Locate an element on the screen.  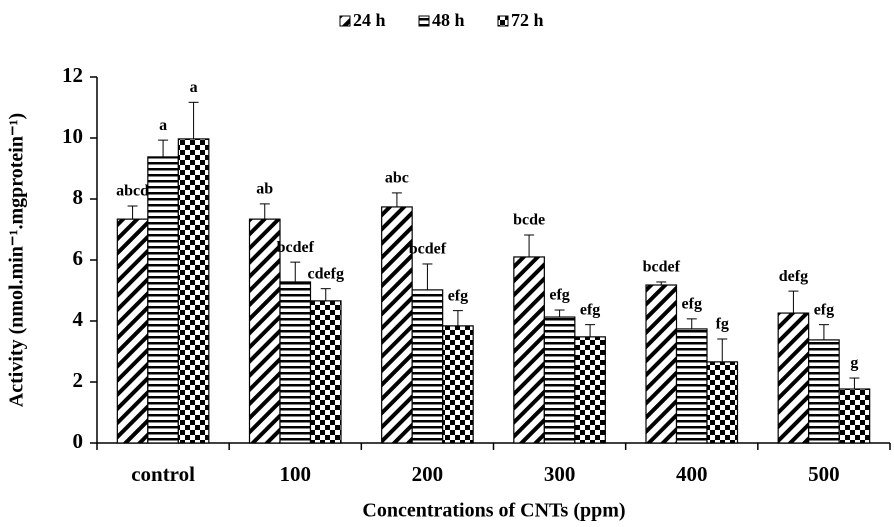
annotation: bcde is located at coordinates (529, 220).